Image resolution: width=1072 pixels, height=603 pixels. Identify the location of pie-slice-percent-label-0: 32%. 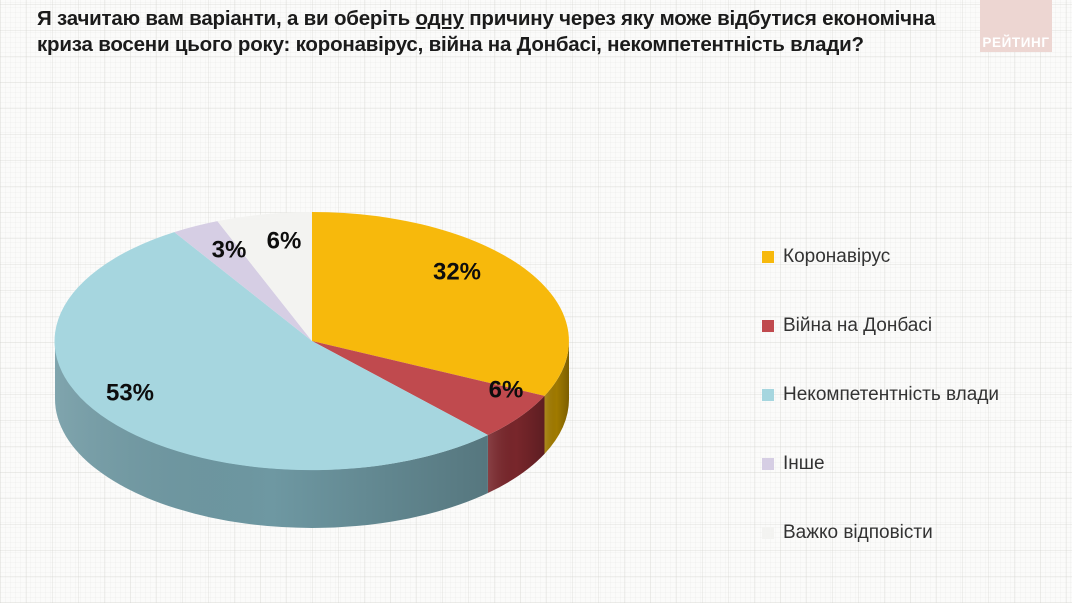
(457, 272).